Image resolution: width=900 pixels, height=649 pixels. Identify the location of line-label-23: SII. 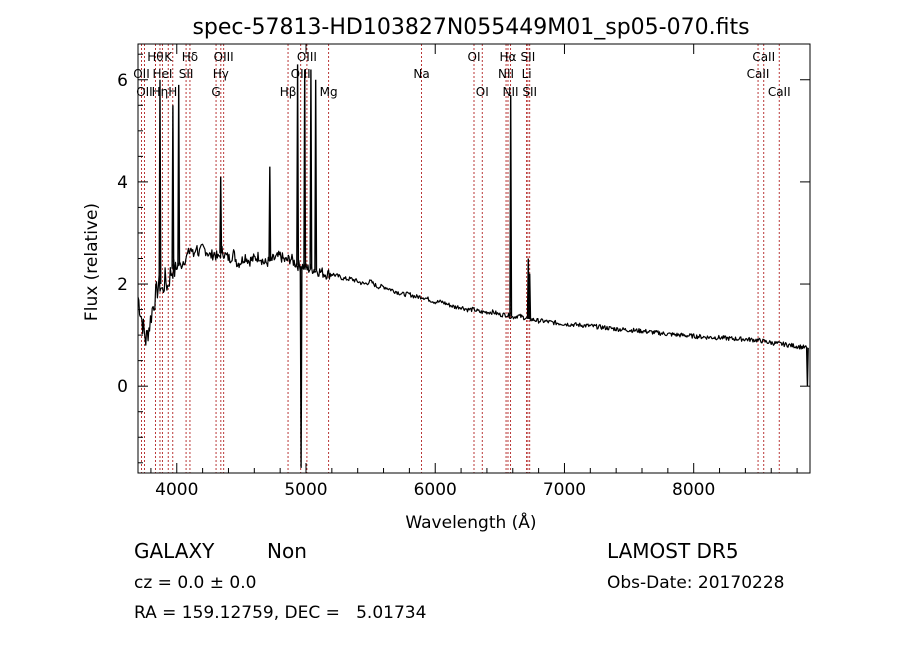
(528, 57).